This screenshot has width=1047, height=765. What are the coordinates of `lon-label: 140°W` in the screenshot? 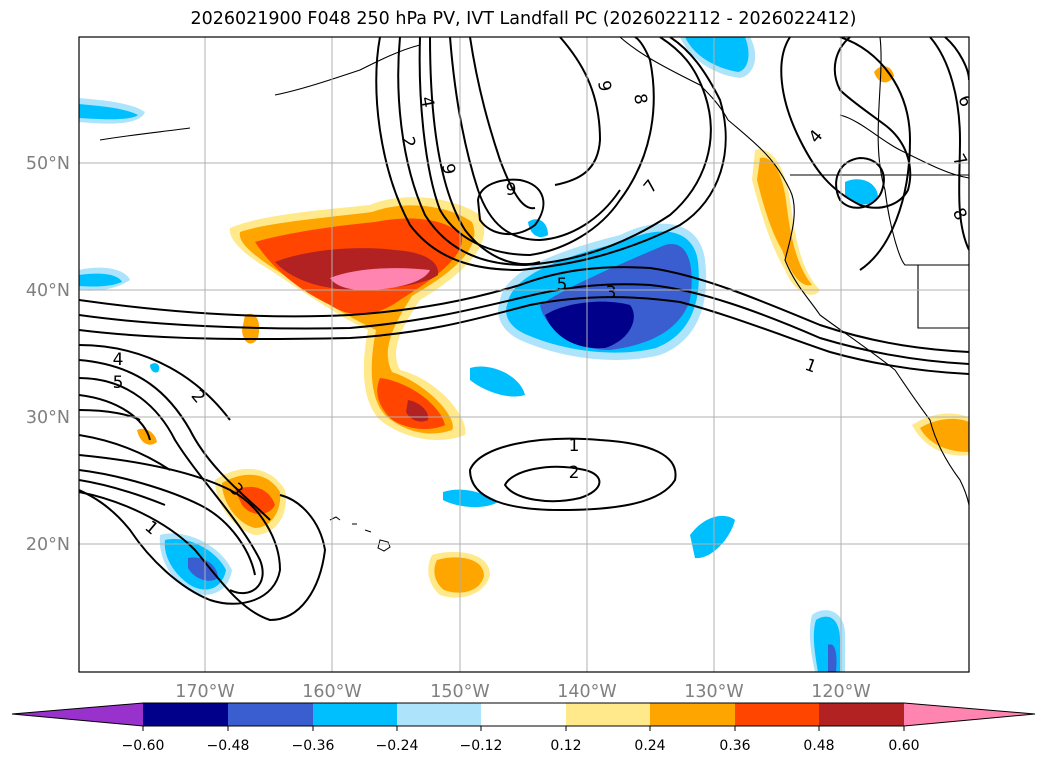 It's located at (586, 692).